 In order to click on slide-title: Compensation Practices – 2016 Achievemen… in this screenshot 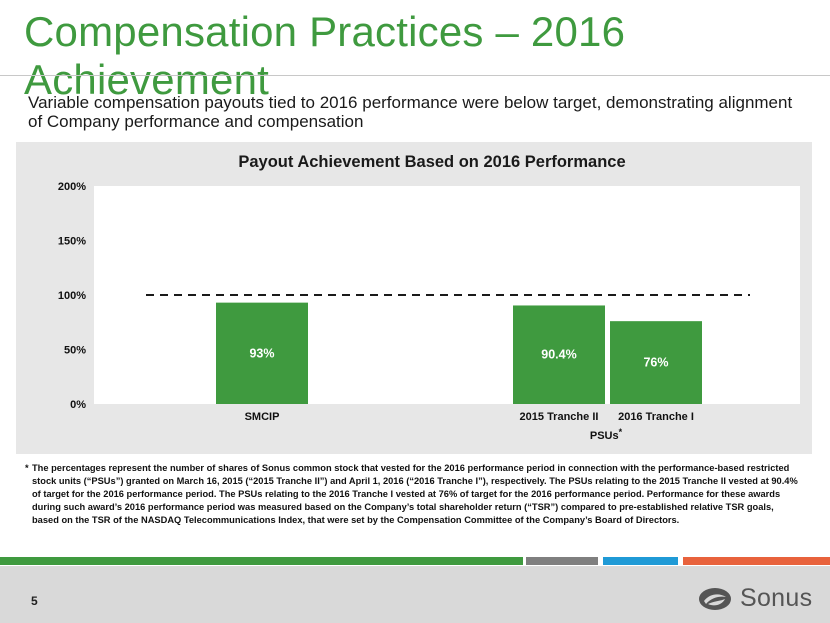, I will do `click(325, 55)`.